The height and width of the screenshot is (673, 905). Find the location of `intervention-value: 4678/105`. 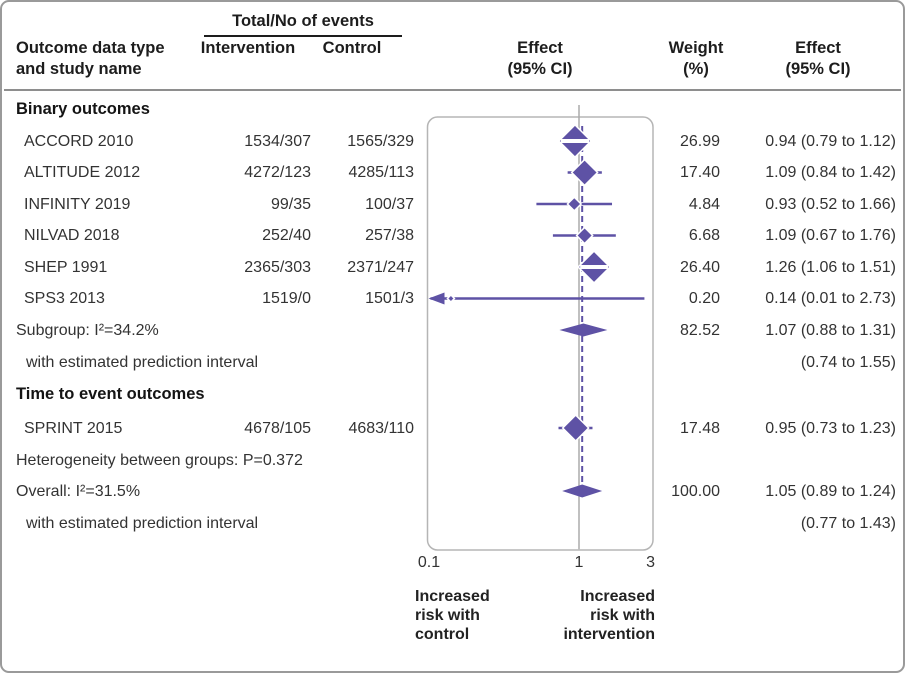

intervention-value: 4678/105 is located at coordinates (277, 428).